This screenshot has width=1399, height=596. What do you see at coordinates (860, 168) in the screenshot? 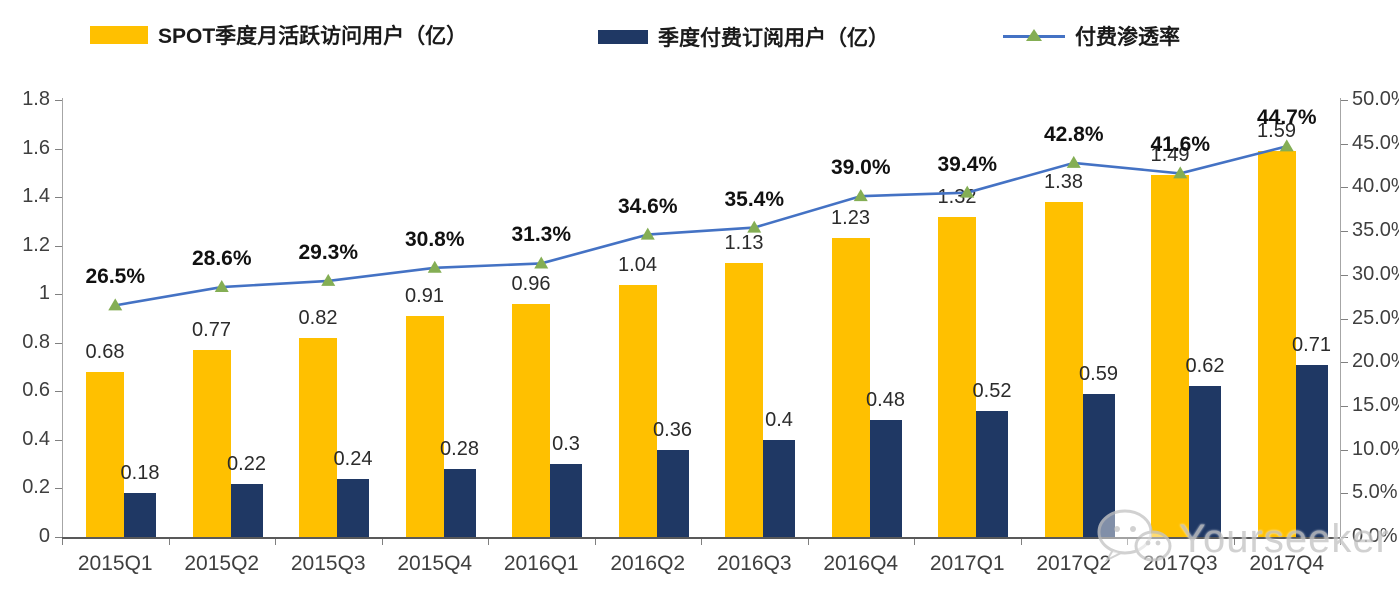
I see `penetration-rate-label: 39.0%` at bounding box center [860, 168].